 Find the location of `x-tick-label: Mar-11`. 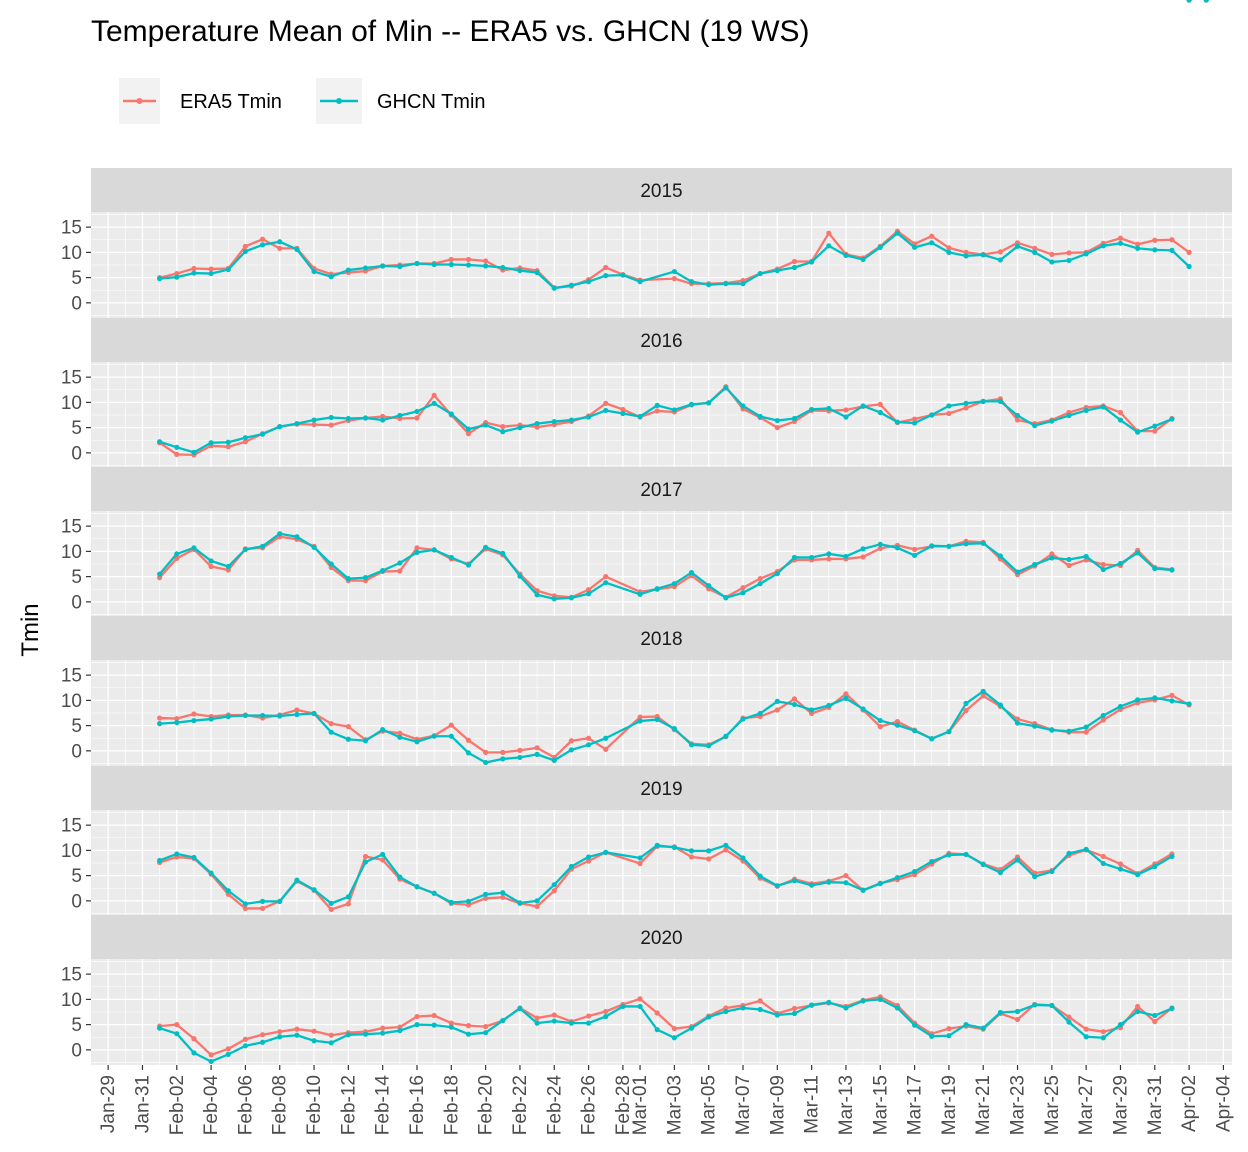

x-tick-label: Mar-11 is located at coordinates (812, 1104).